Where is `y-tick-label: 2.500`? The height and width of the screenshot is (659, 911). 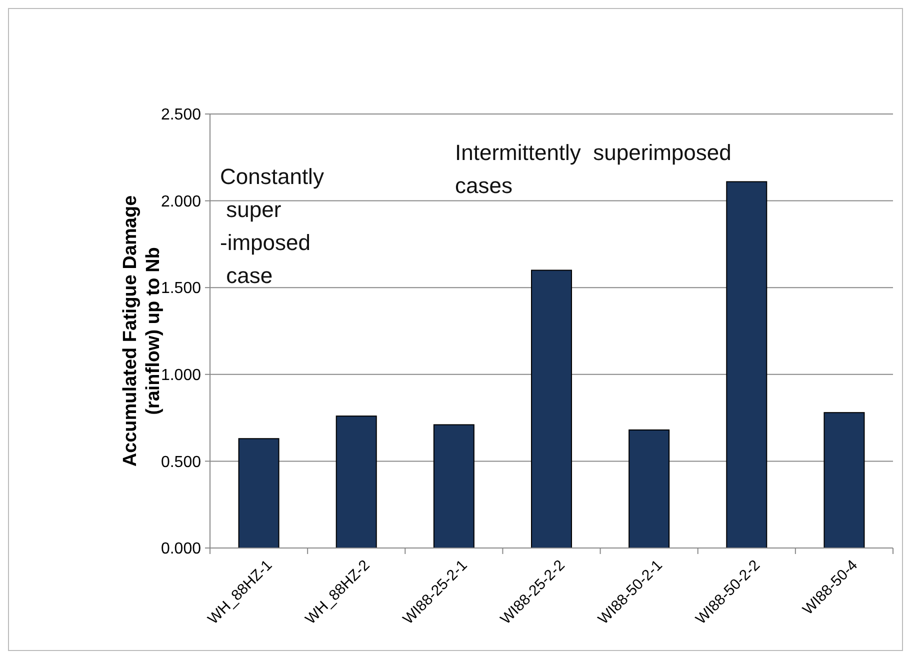
y-tick-label: 2.500 is located at coordinates (181, 115).